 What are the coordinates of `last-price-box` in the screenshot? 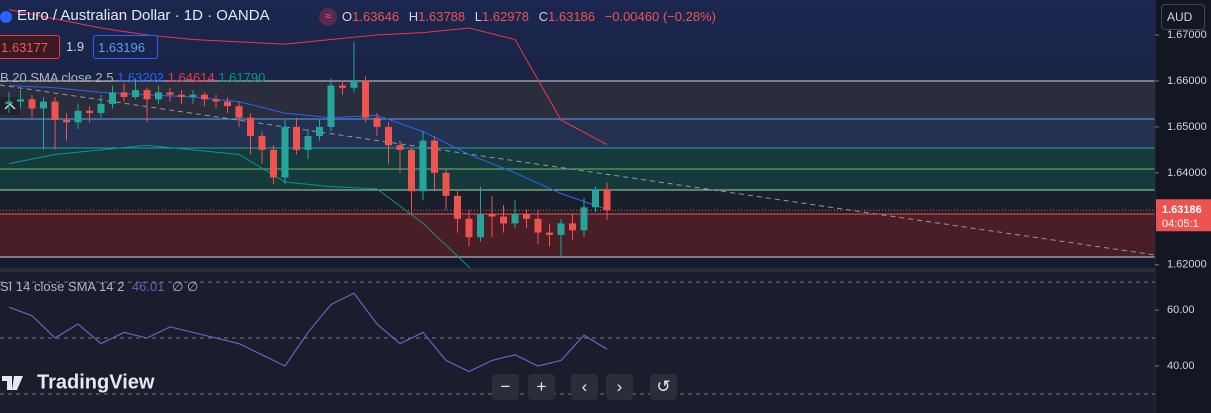 It's located at (1183, 215).